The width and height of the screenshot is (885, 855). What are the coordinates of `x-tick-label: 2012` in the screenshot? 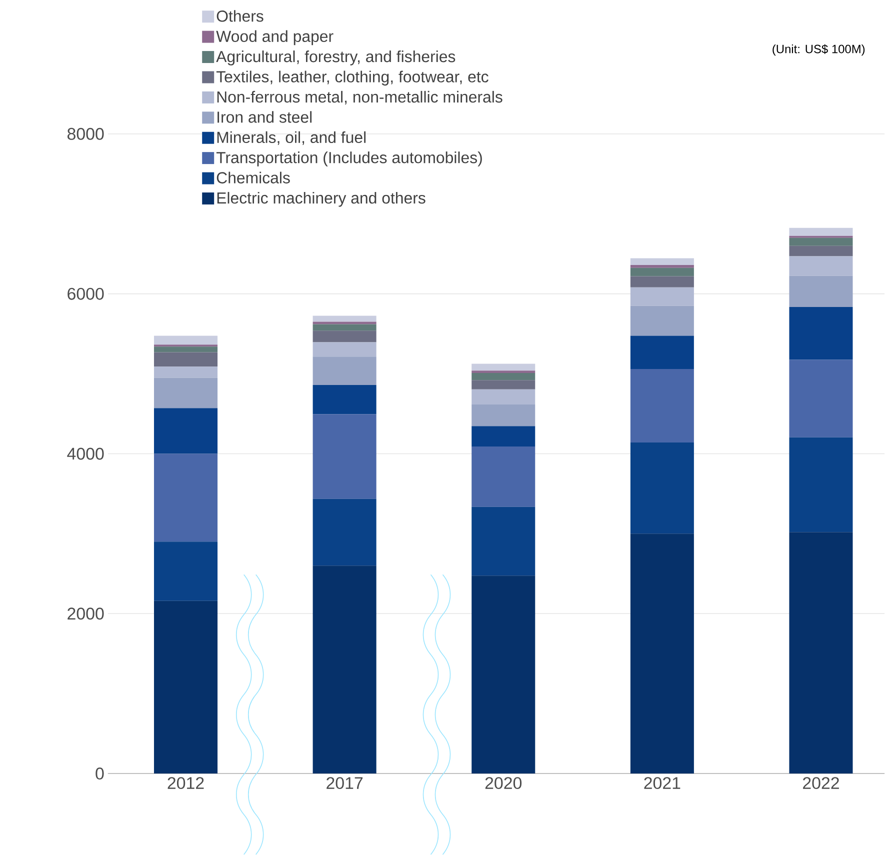 It's located at (186, 783).